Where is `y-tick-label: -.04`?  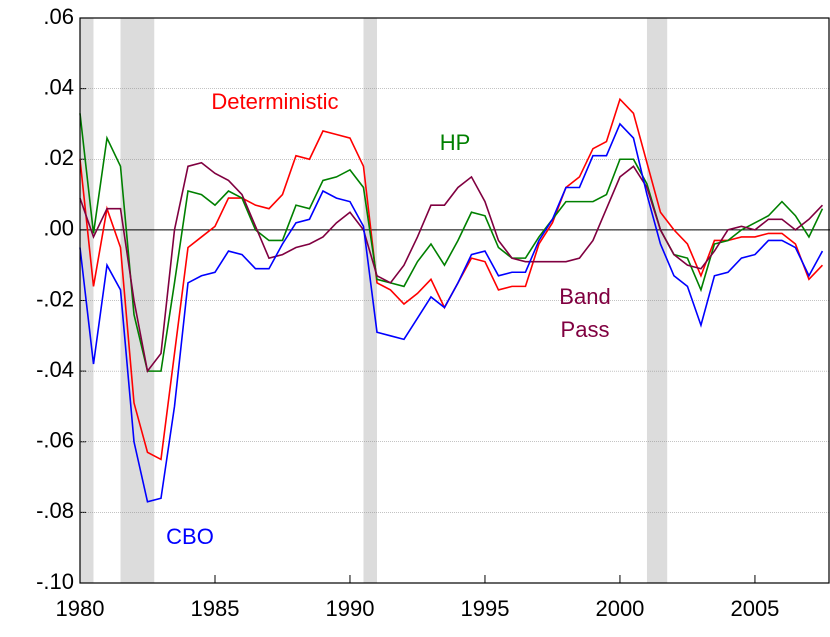
y-tick-label: -.04 is located at coordinates (55, 369).